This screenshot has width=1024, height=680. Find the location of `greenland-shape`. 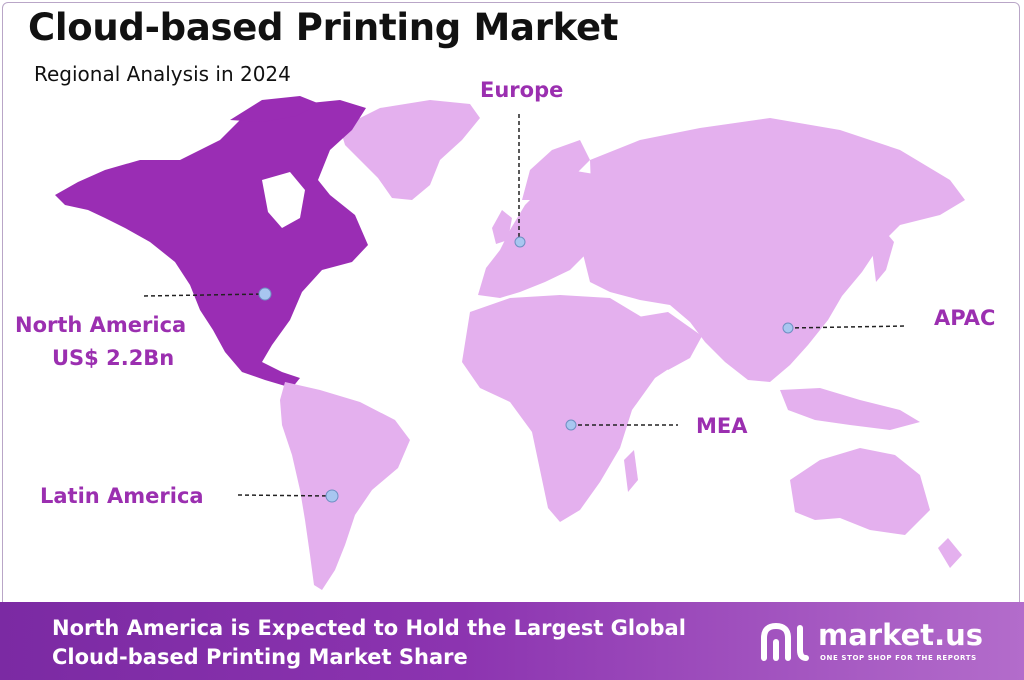

greenland-shape is located at coordinates (410, 150).